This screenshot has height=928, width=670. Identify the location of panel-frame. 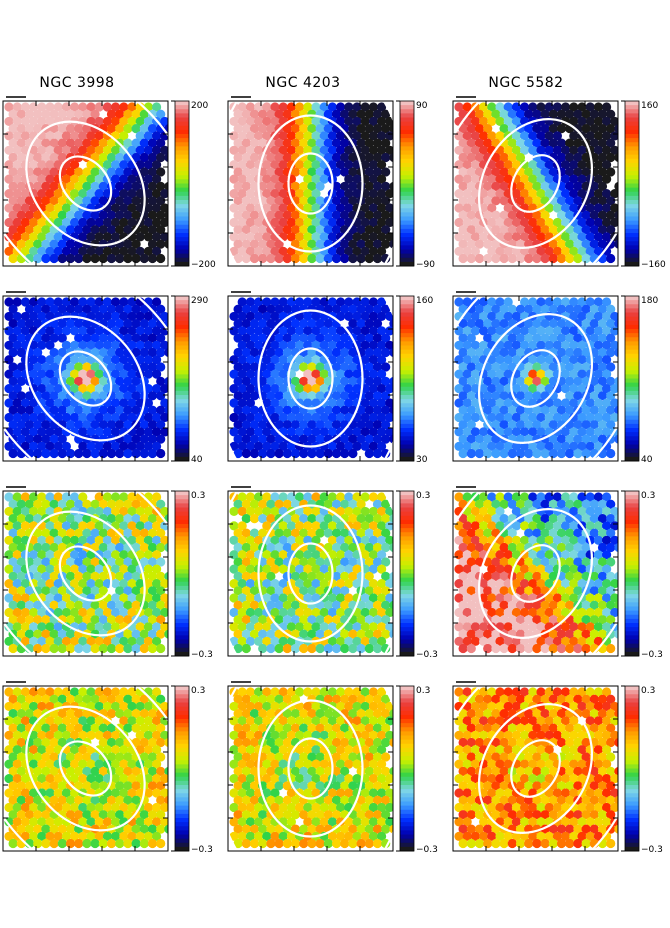
(535, 573).